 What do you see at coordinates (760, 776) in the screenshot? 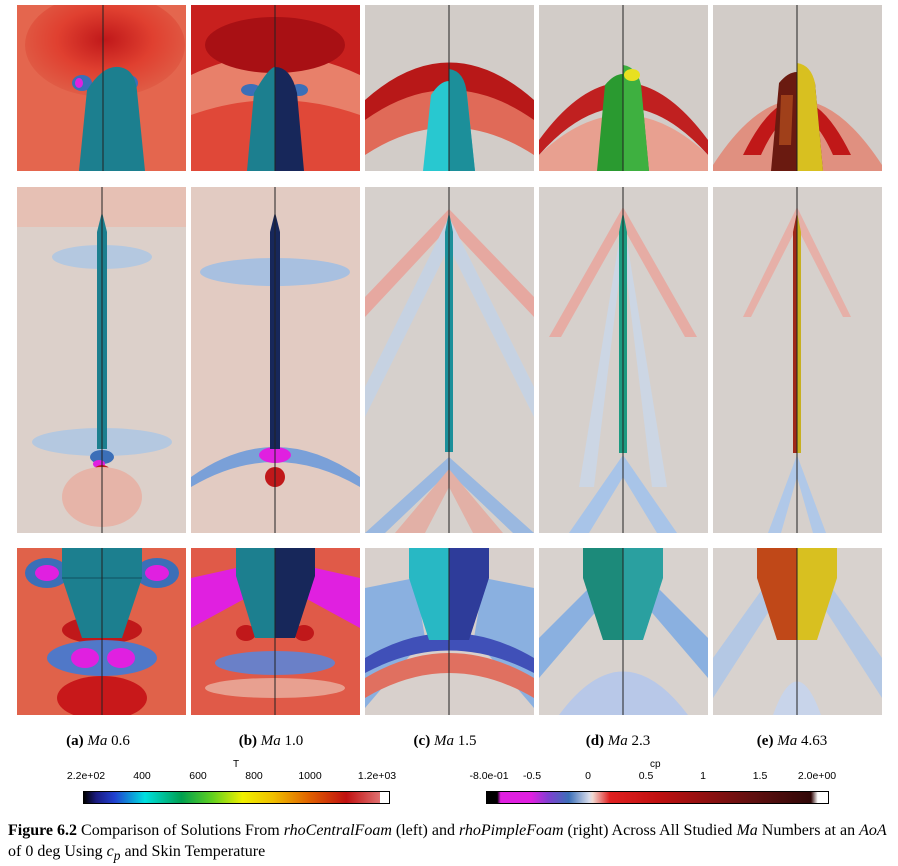
I see `colorbar-cp-tick: 1.5` at bounding box center [760, 776].